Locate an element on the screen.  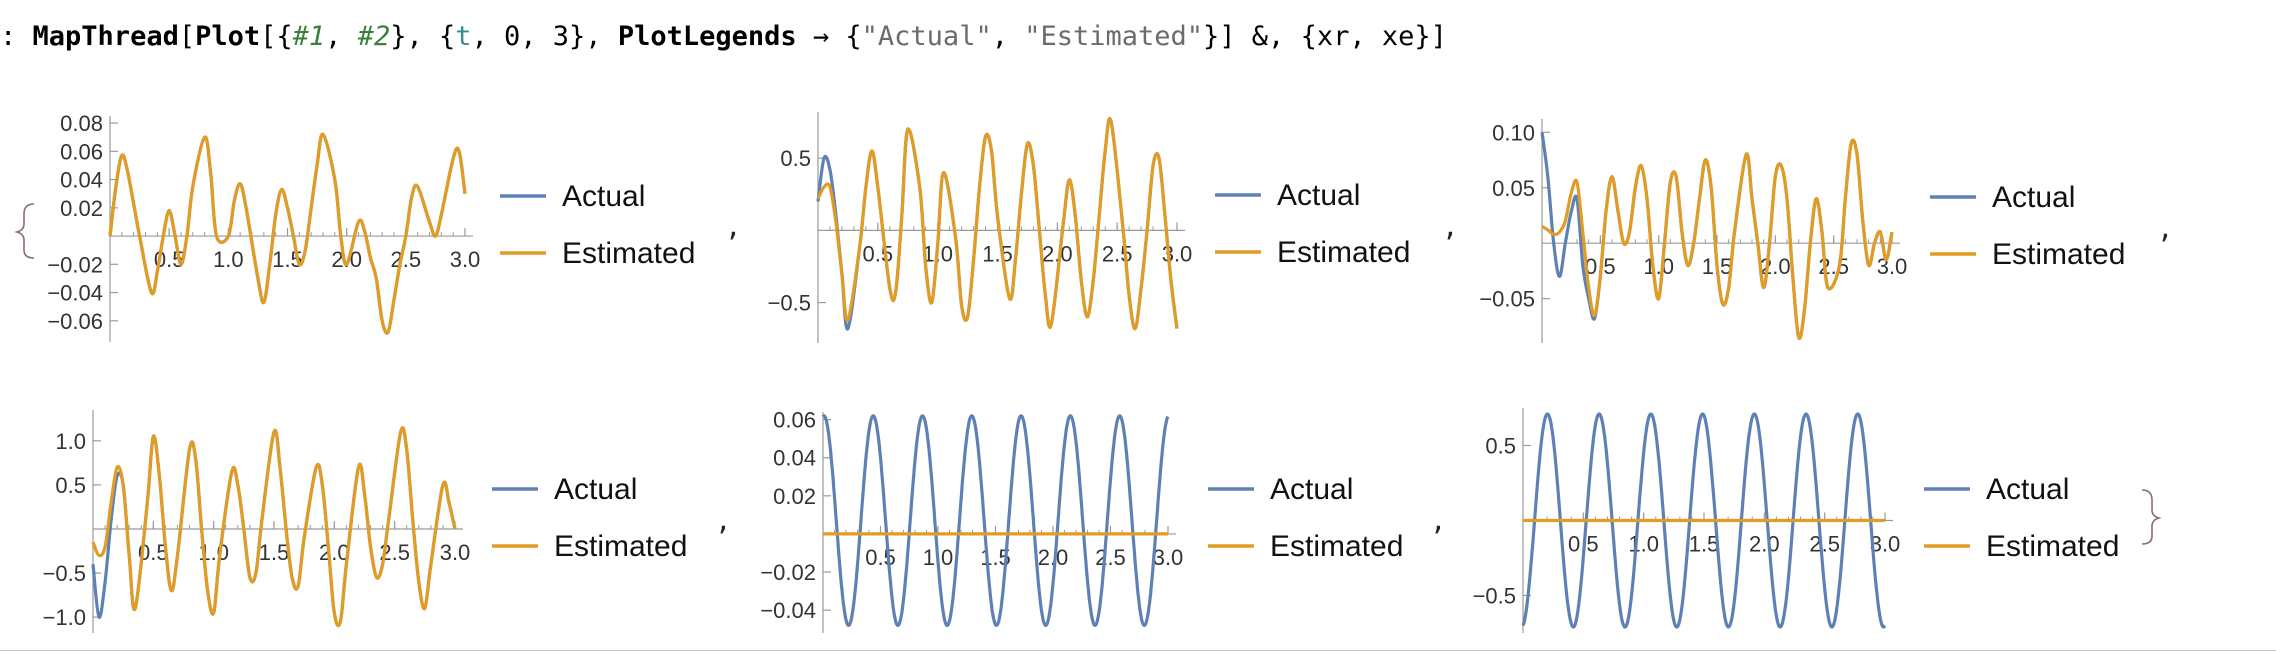
string-actual: "Actual" is located at coordinates (926, 36).